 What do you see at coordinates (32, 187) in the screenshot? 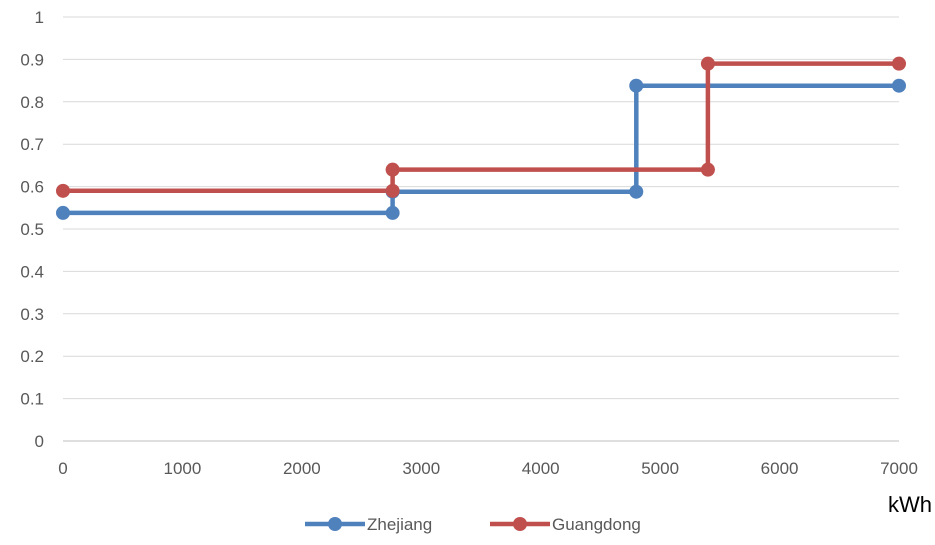
I see `y-tick-label: 0.6` at bounding box center [32, 187].